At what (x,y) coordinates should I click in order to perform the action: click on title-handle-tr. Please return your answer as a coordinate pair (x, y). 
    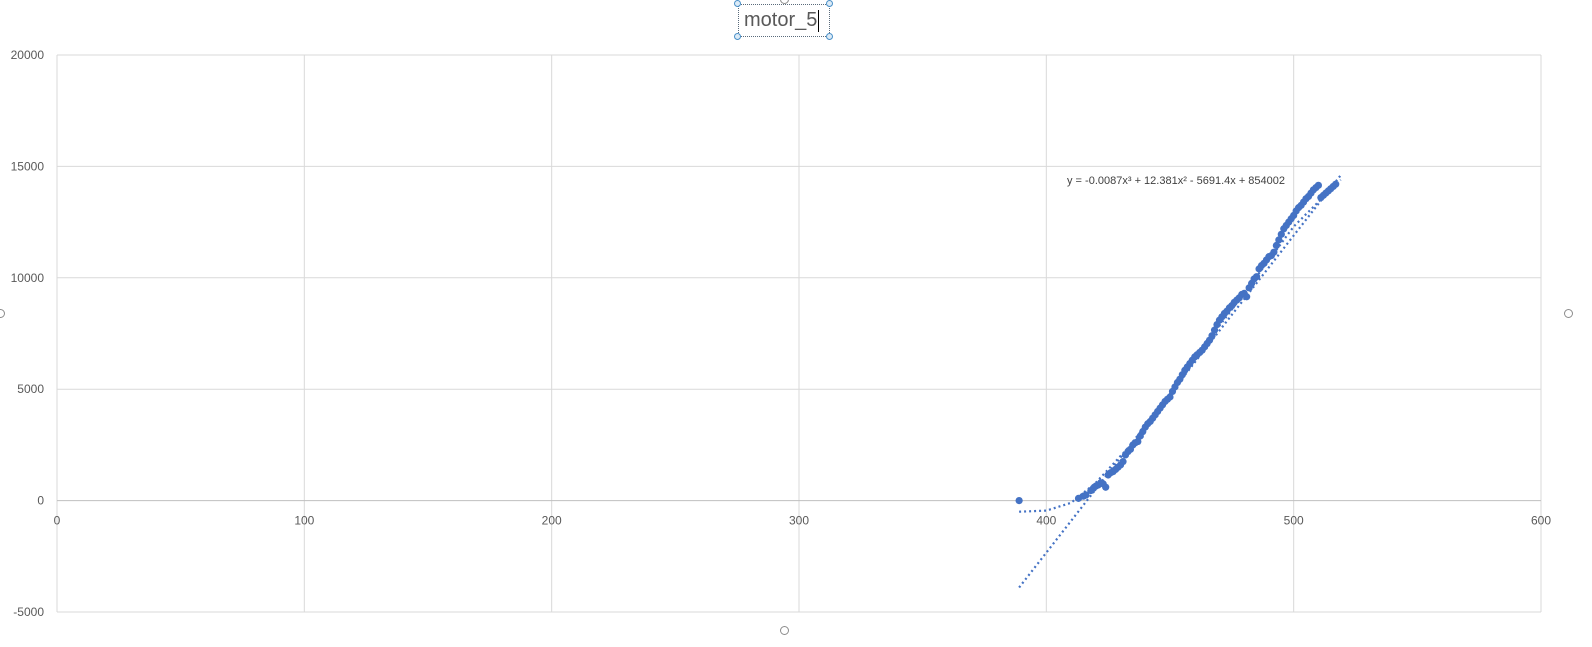
    Looking at the image, I should click on (829, 3).